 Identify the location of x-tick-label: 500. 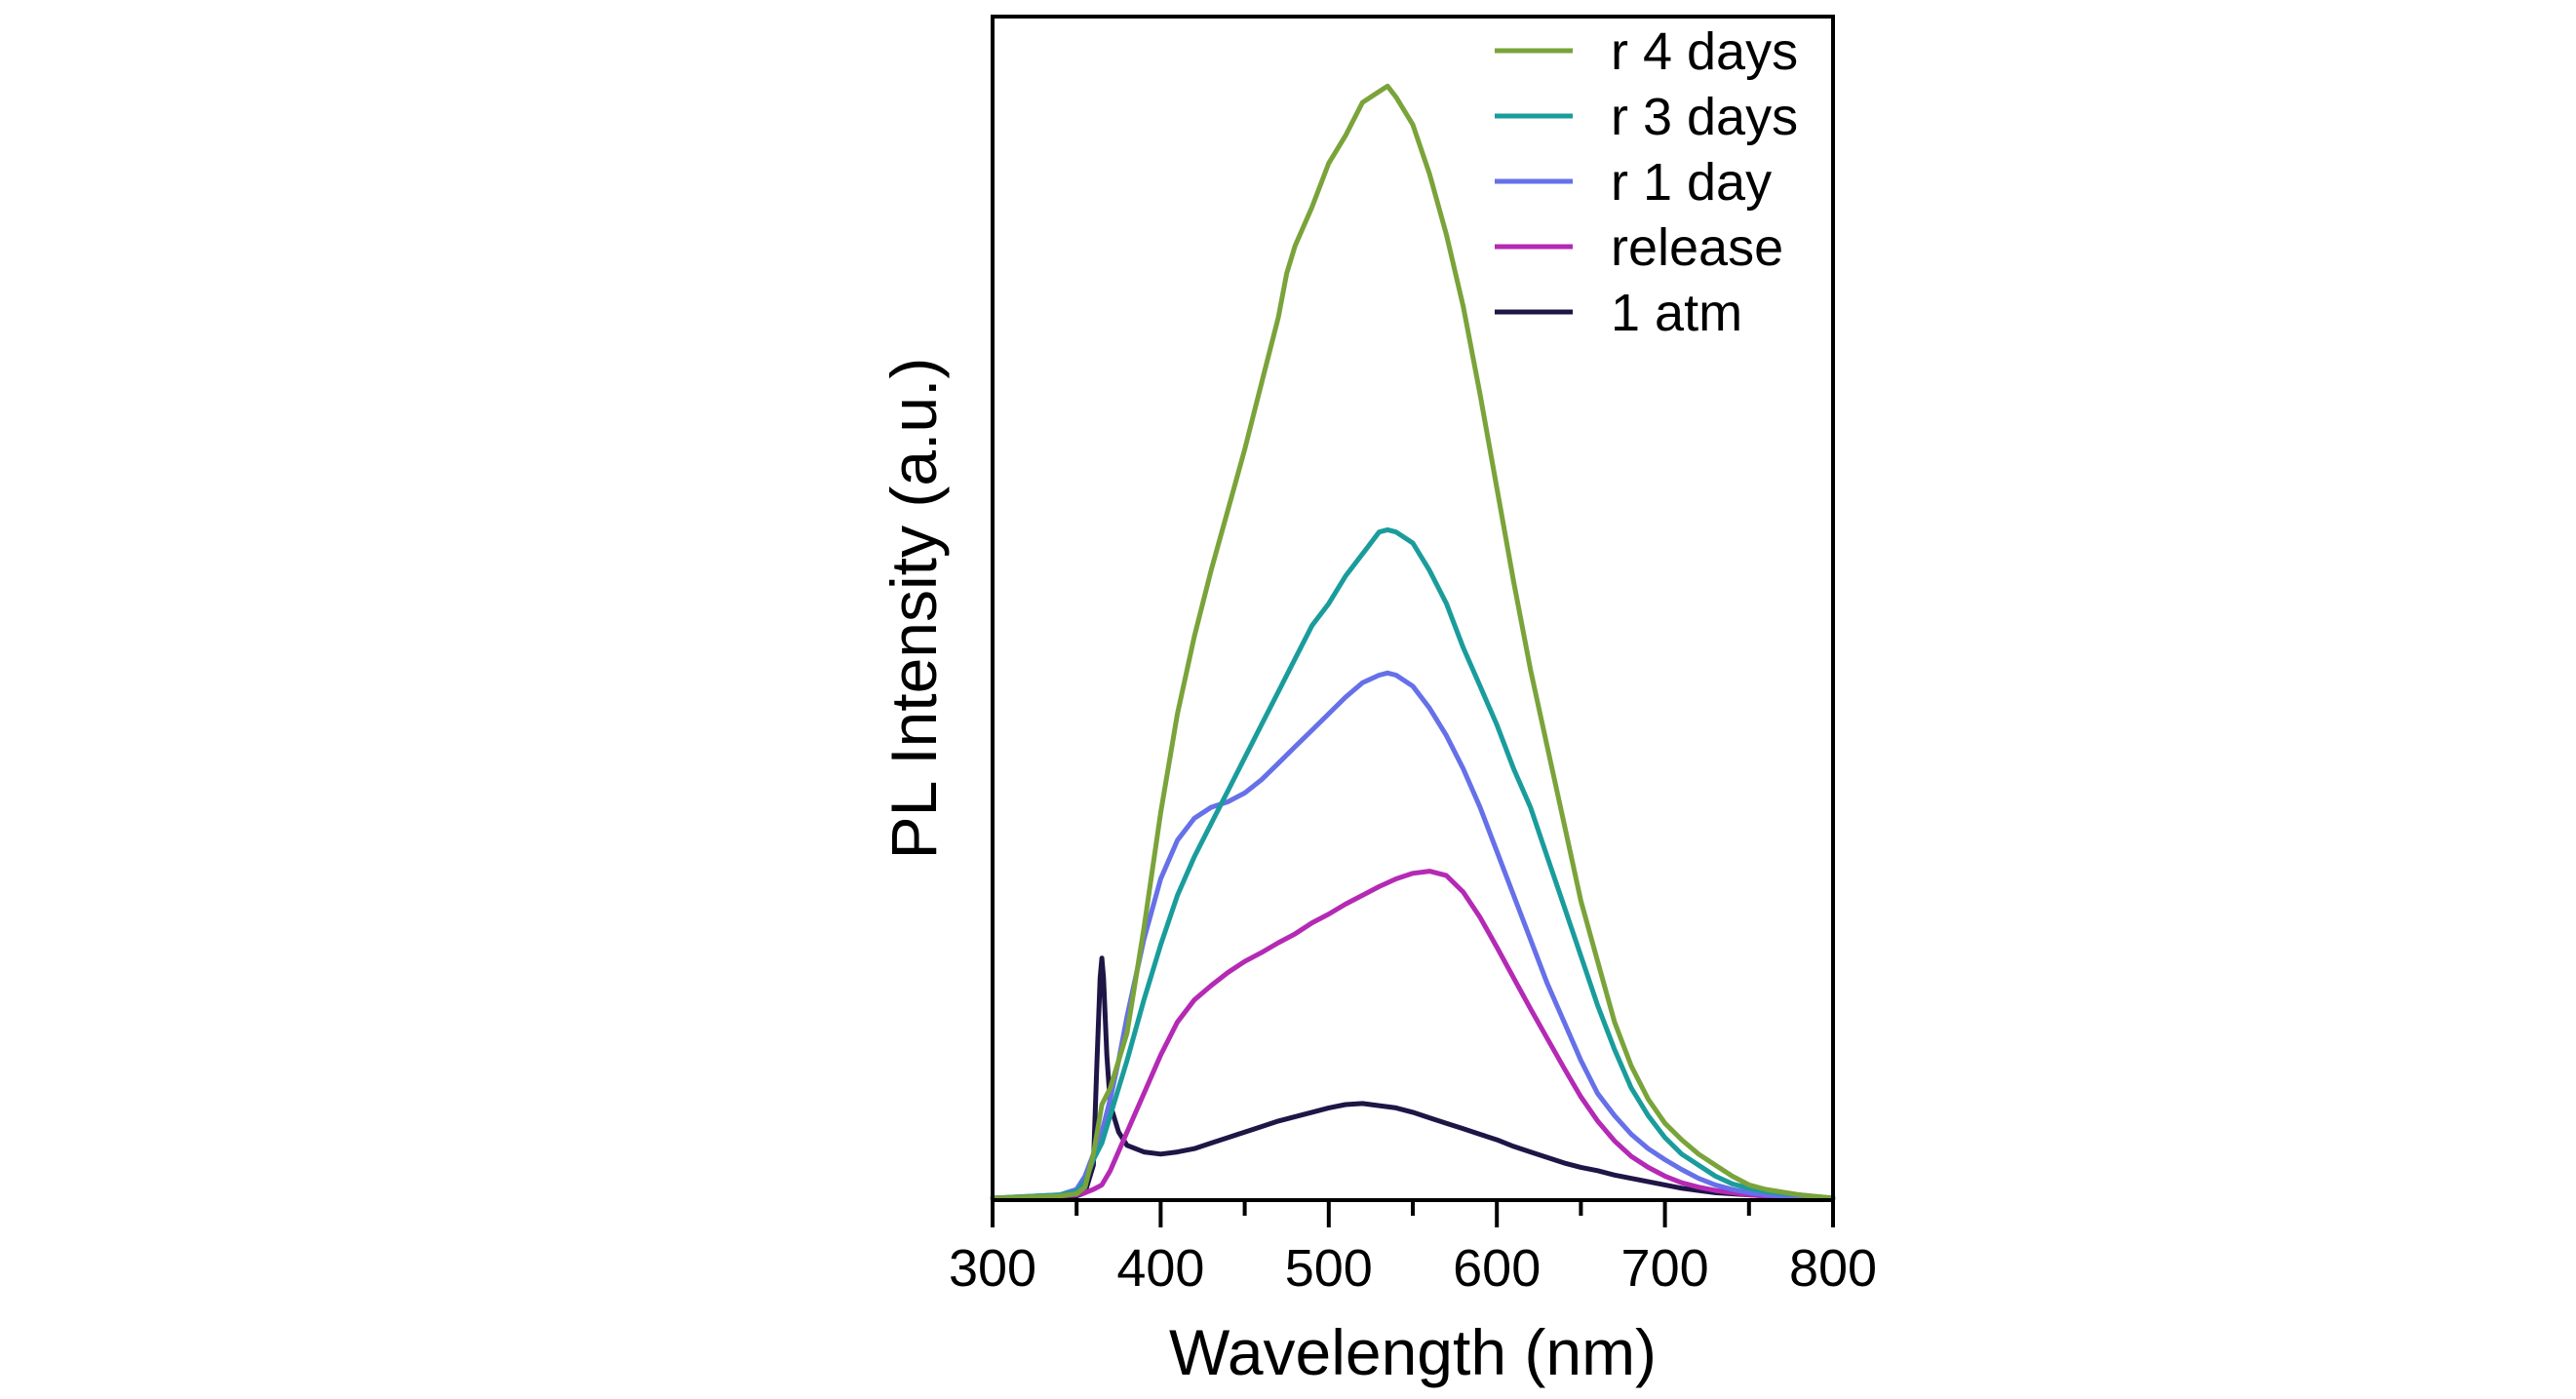
(1329, 1268).